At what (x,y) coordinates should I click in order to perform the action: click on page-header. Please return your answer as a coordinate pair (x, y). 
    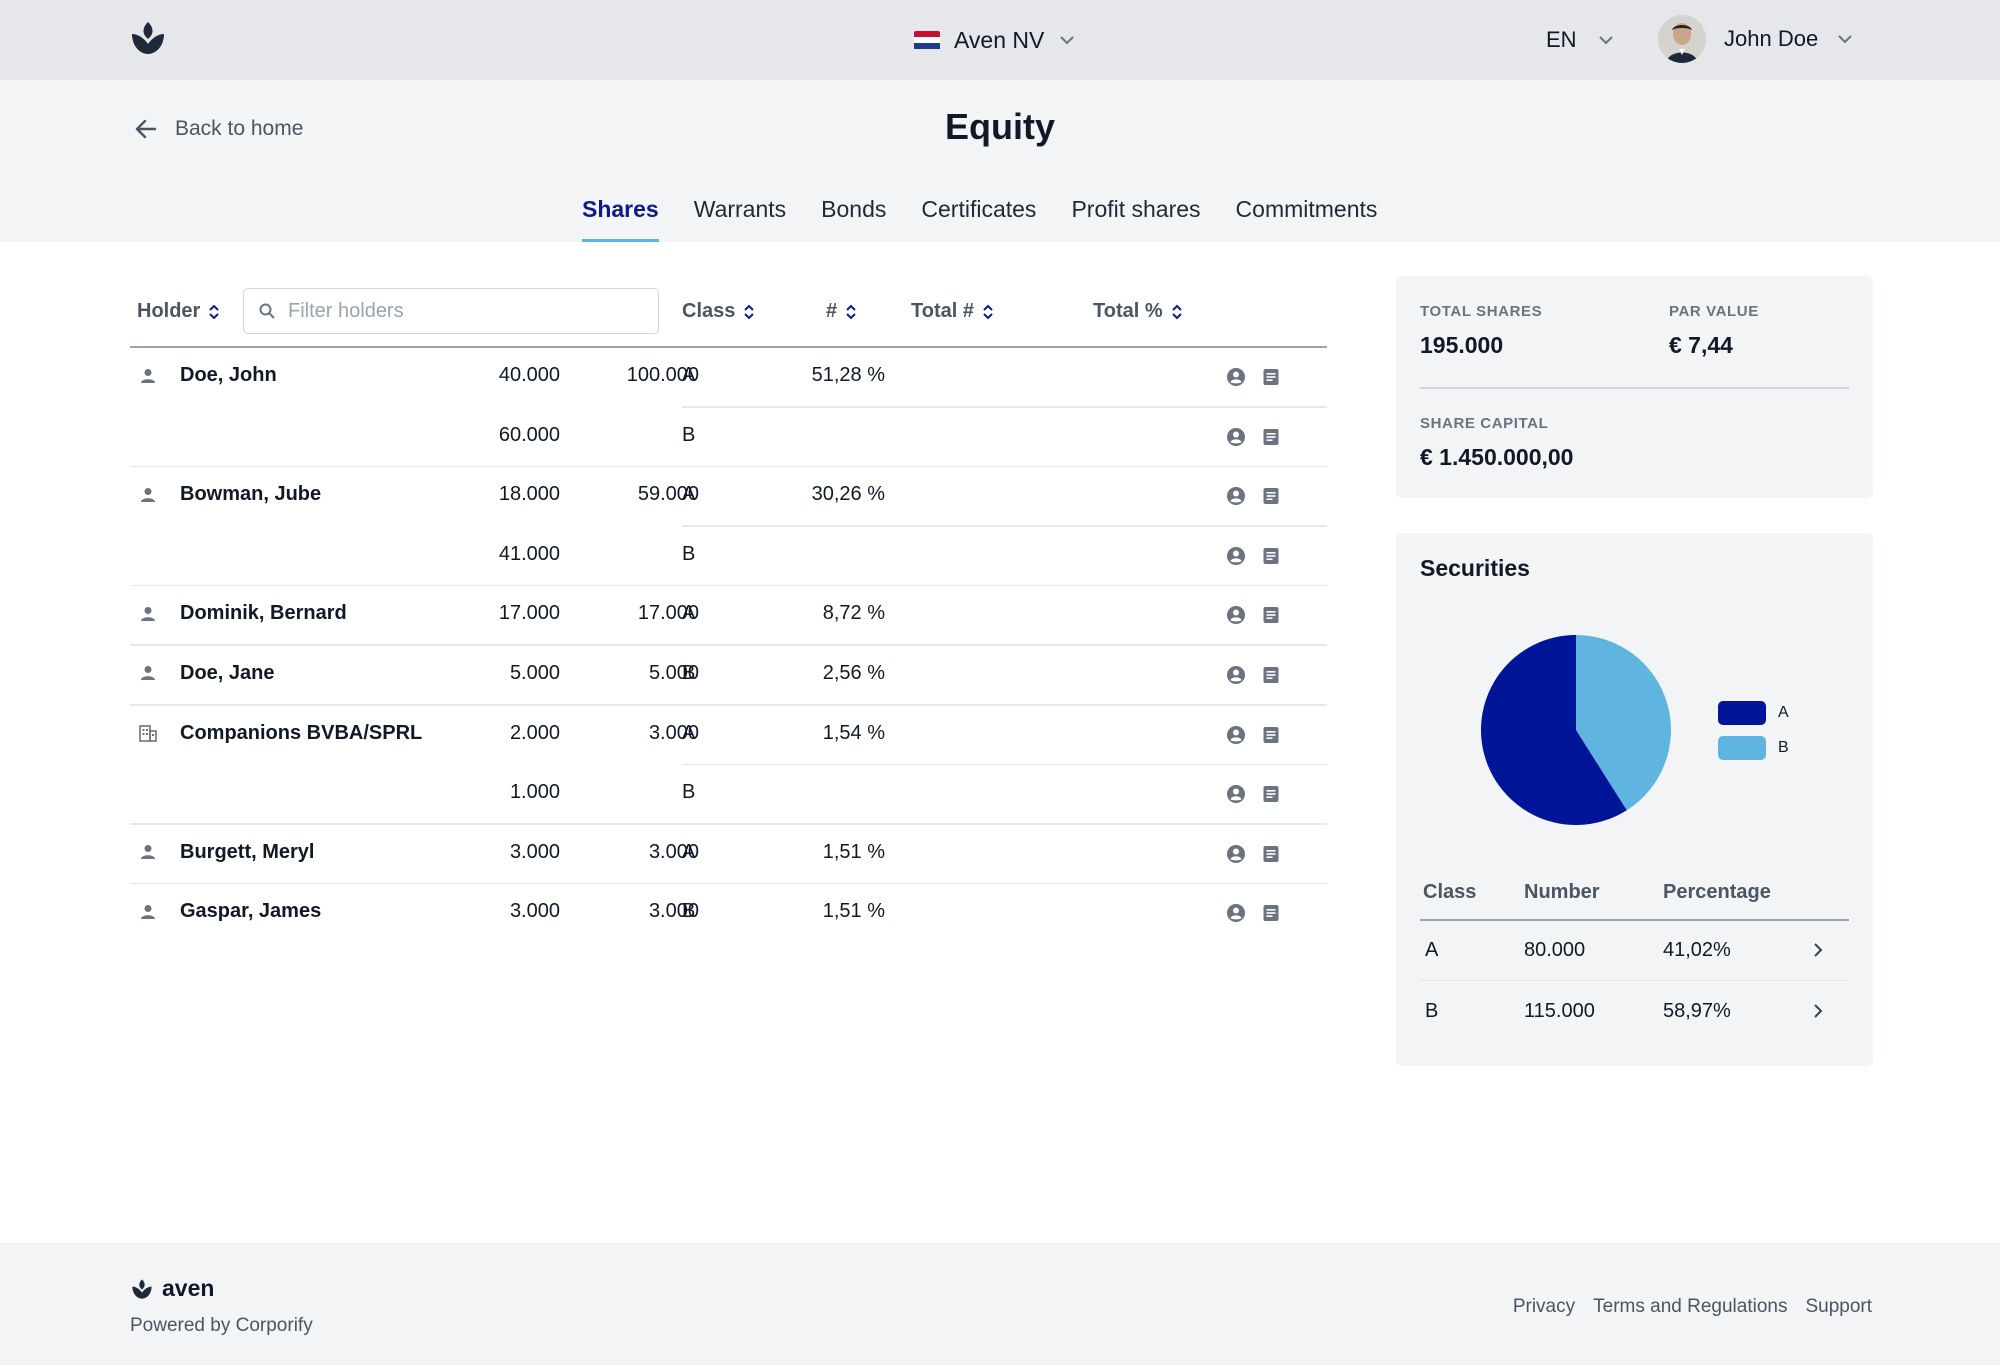
    Looking at the image, I should click on (1000, 161).